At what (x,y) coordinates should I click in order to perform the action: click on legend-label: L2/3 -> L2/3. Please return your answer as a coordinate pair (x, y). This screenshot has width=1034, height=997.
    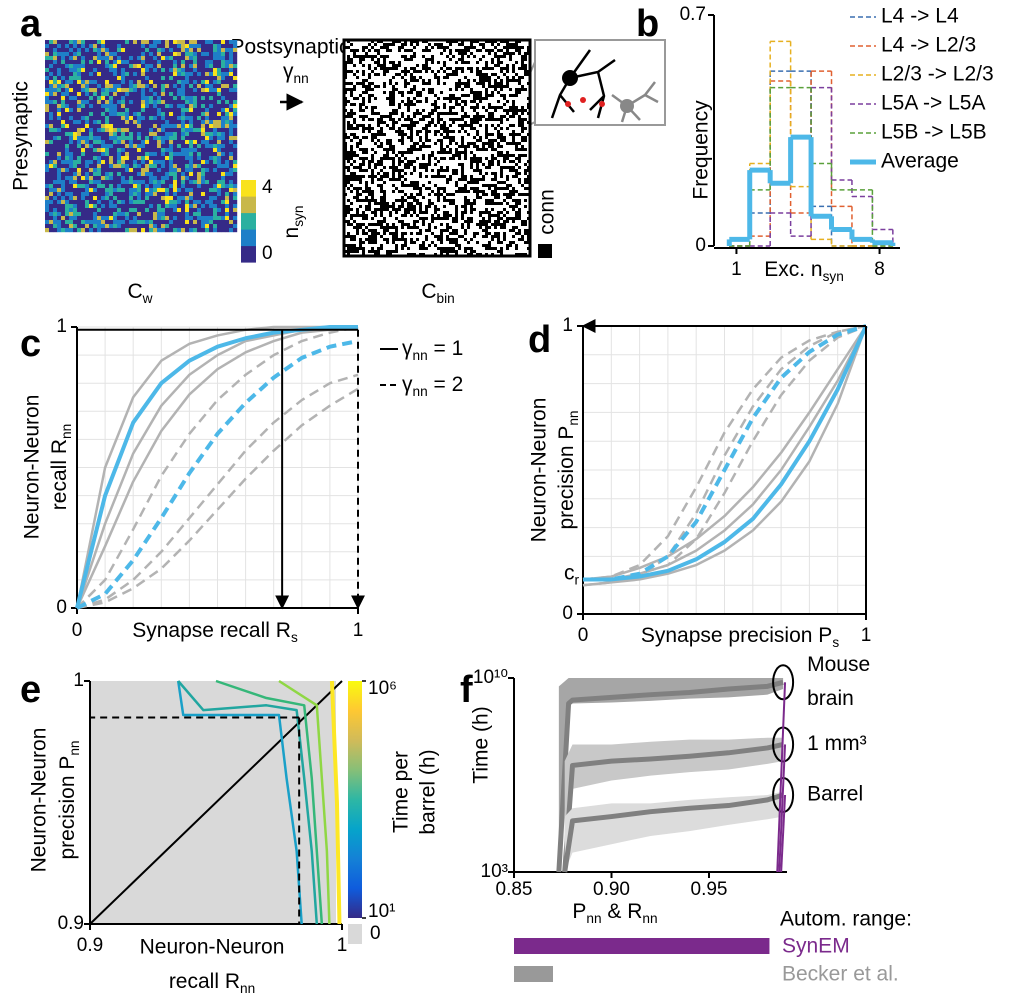
    Looking at the image, I should click on (937, 74).